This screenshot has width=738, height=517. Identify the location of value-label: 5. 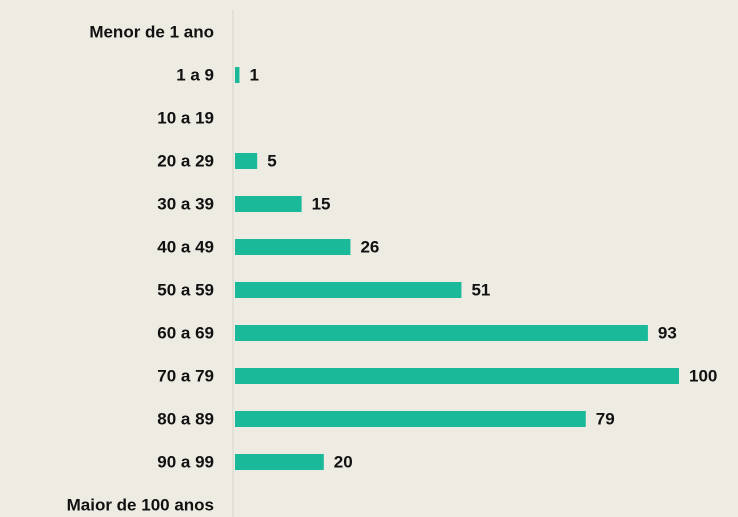
(271, 160).